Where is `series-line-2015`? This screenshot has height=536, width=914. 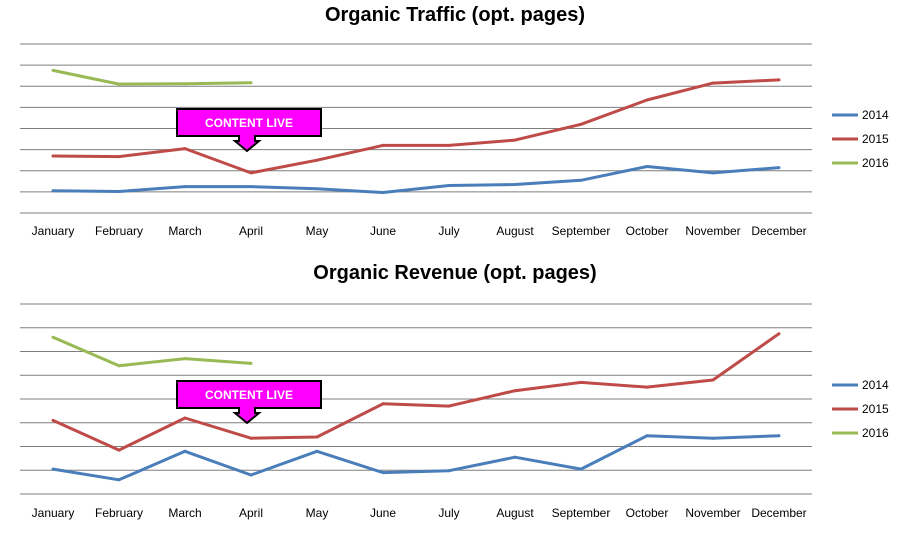
series-line-2015 is located at coordinates (416, 126).